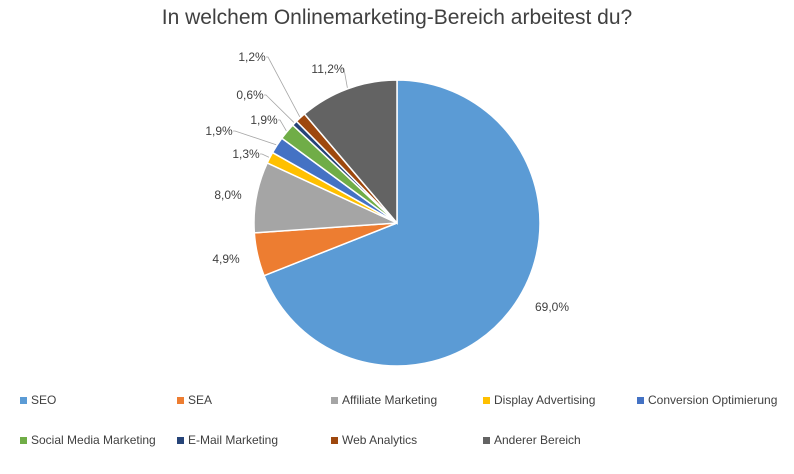  I want to click on legend-label: Conversion Optimierung, so click(713, 400).